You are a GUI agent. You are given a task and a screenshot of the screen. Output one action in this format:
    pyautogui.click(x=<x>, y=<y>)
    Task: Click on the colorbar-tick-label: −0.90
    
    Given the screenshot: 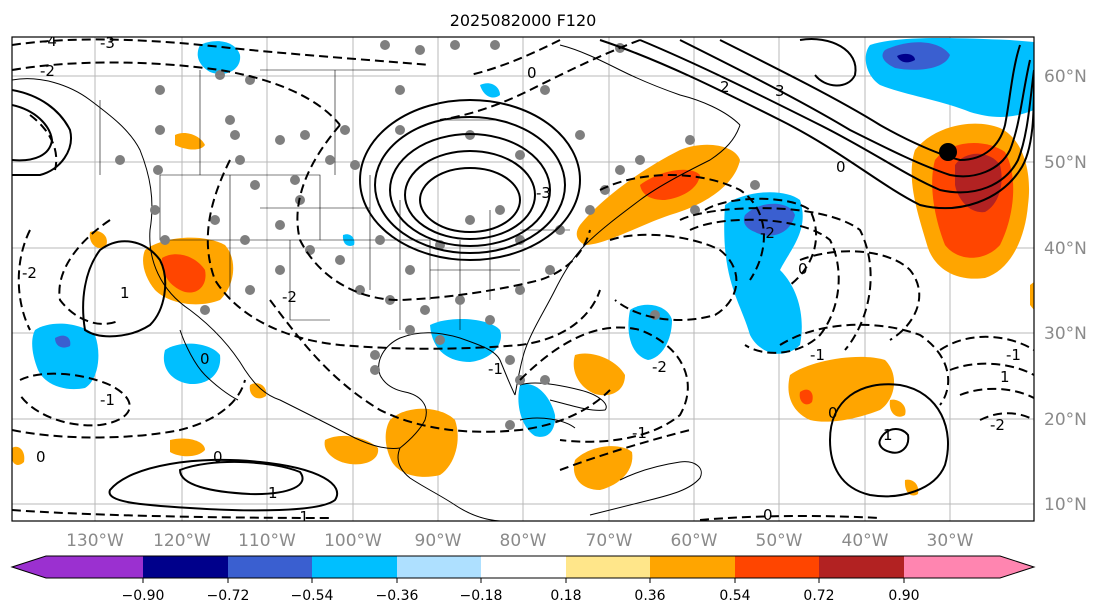 What is the action you would take?
    pyautogui.click(x=143, y=596)
    